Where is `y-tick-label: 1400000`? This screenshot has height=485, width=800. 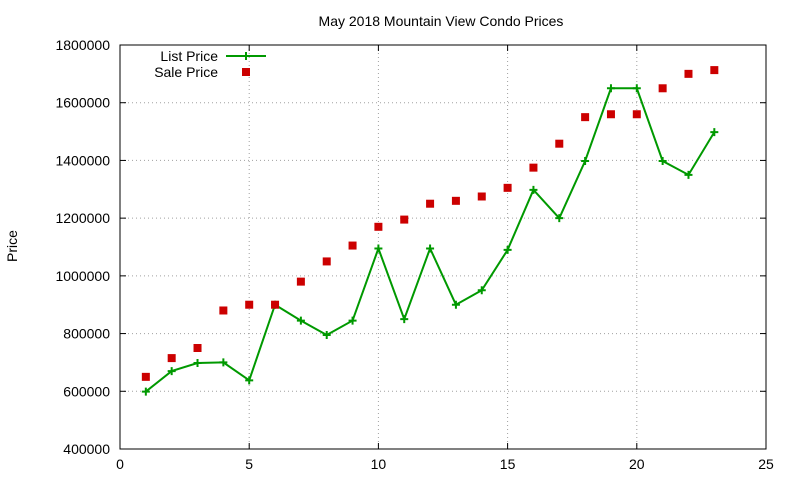 y-tick-label: 1400000 is located at coordinates (82, 160).